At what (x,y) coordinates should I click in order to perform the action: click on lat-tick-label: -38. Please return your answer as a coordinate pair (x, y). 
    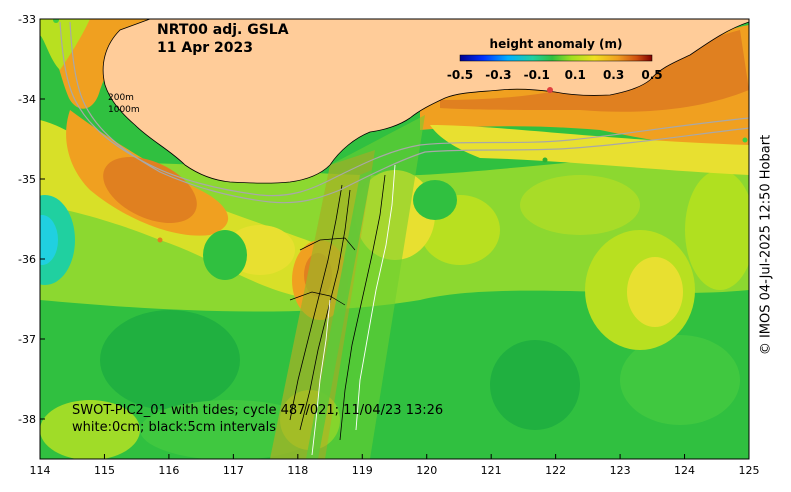
    Looking at the image, I should click on (27, 419).